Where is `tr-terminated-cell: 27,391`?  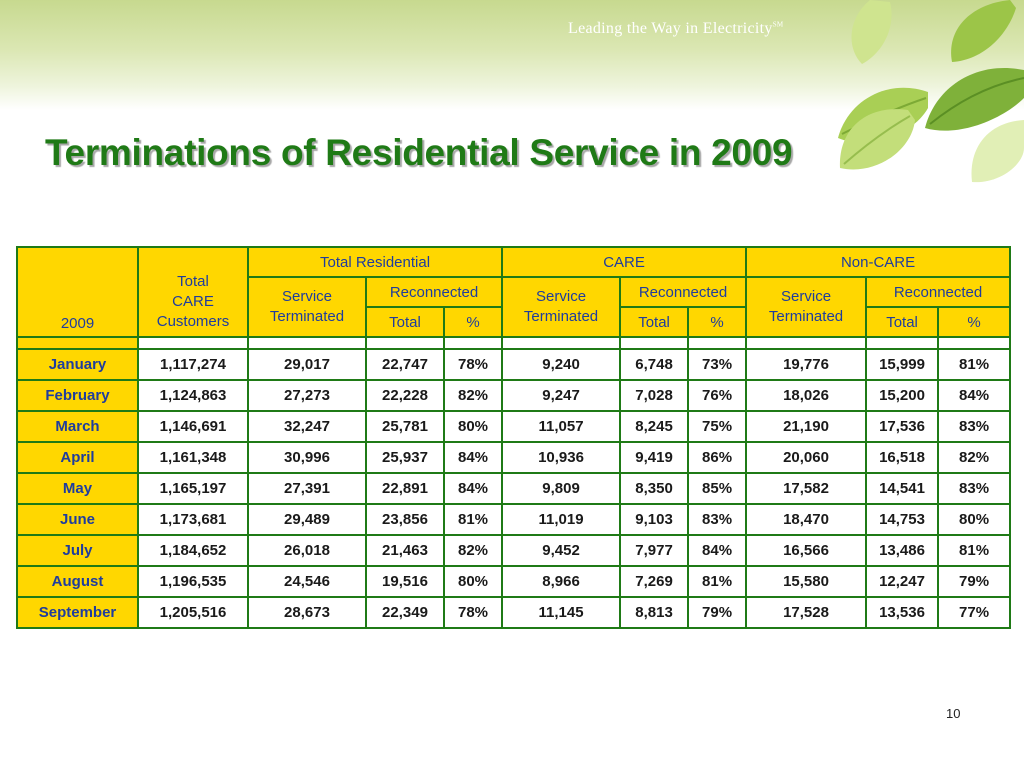
tr-terminated-cell: 27,391 is located at coordinates (307, 488).